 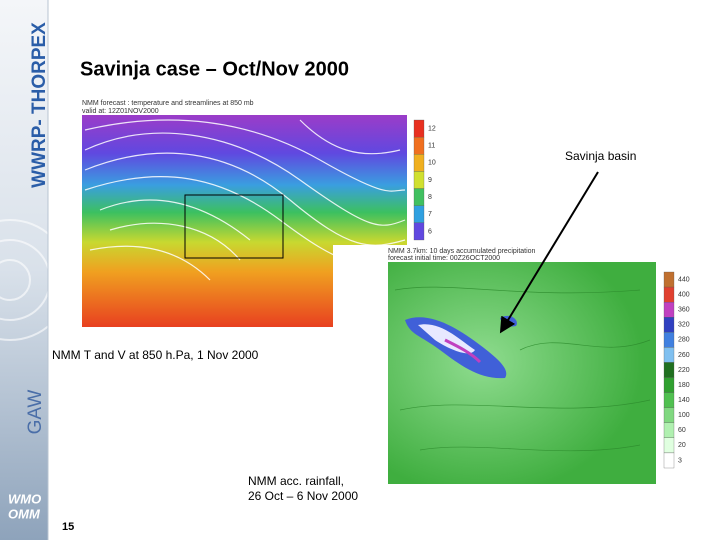 What do you see at coordinates (24, 498) in the screenshot?
I see `logo-text: WMO` at bounding box center [24, 498].